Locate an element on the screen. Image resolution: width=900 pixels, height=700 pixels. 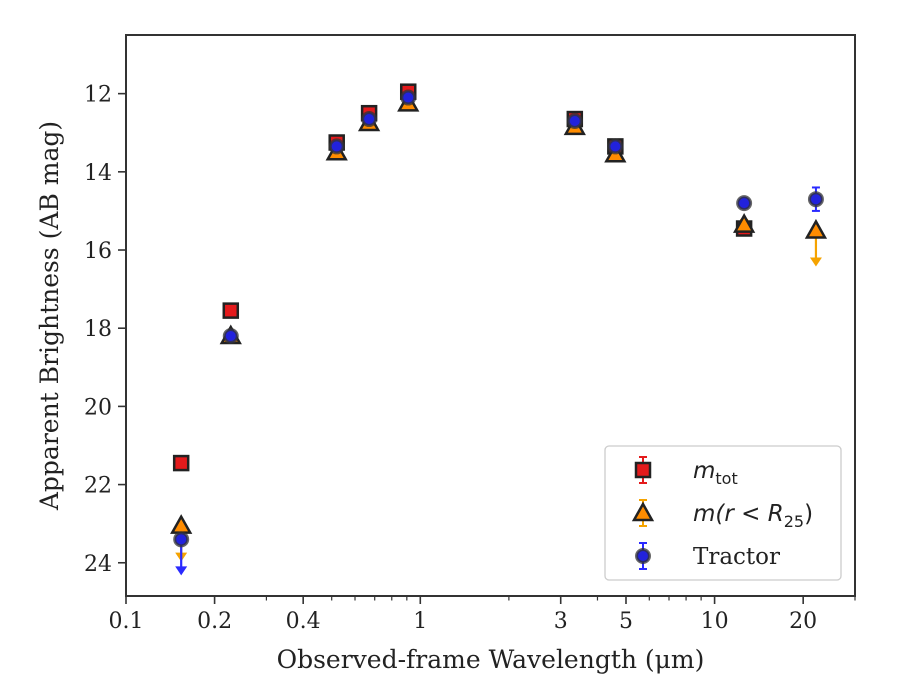
x-tick-label: 0.1 is located at coordinates (126, 621).